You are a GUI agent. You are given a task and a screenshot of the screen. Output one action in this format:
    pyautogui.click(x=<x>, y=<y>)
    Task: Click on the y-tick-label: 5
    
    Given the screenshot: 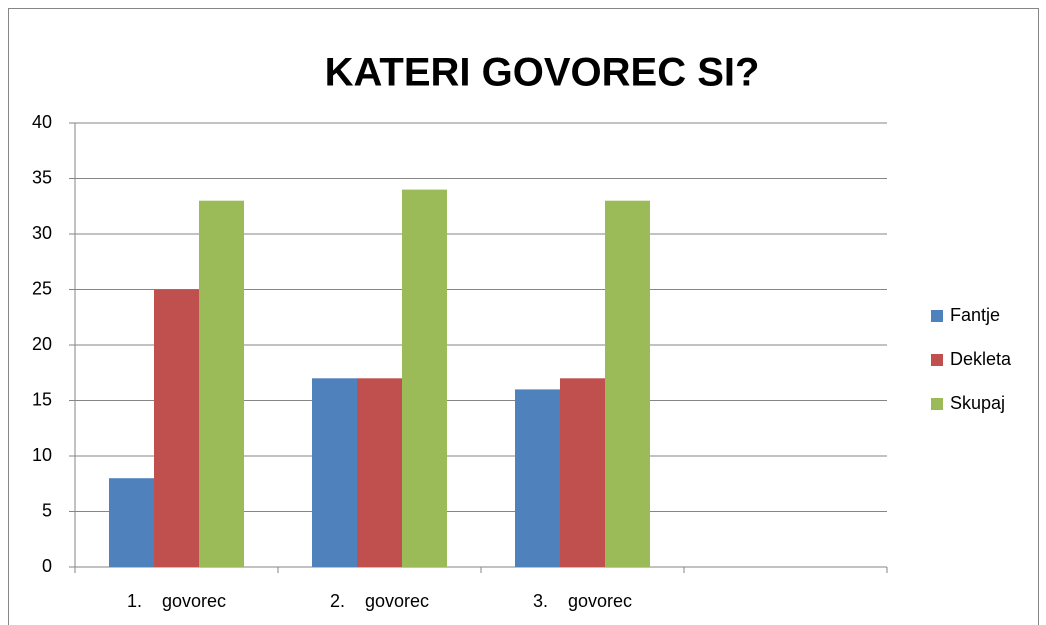 What is the action you would take?
    pyautogui.click(x=47, y=510)
    